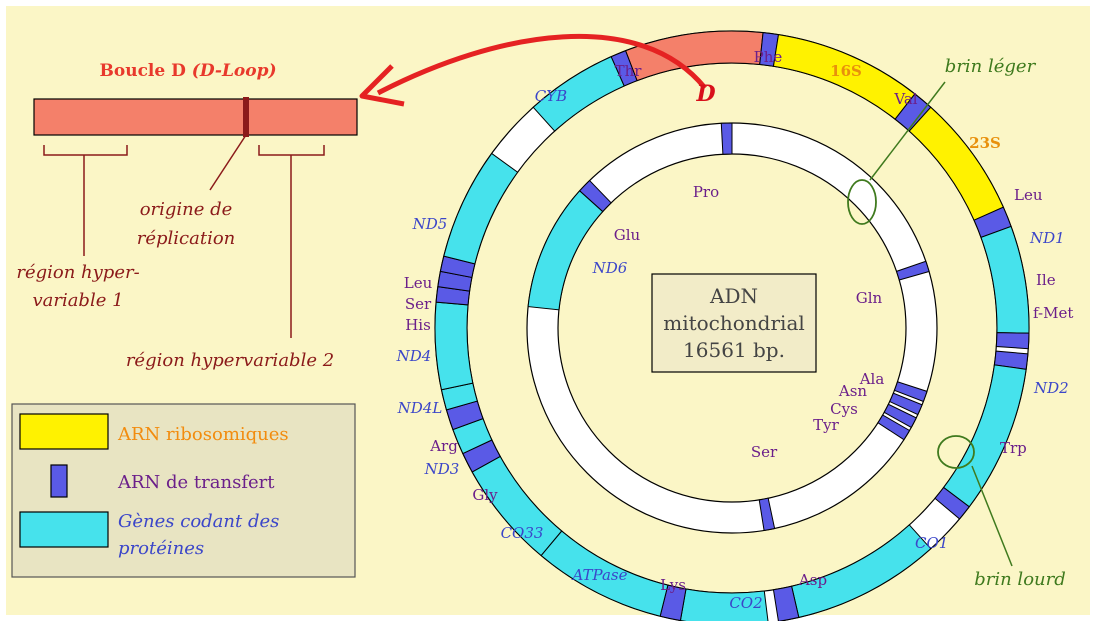  Describe the element at coordinates (906, 404) in the screenshot. I see `asn-trna` at that location.